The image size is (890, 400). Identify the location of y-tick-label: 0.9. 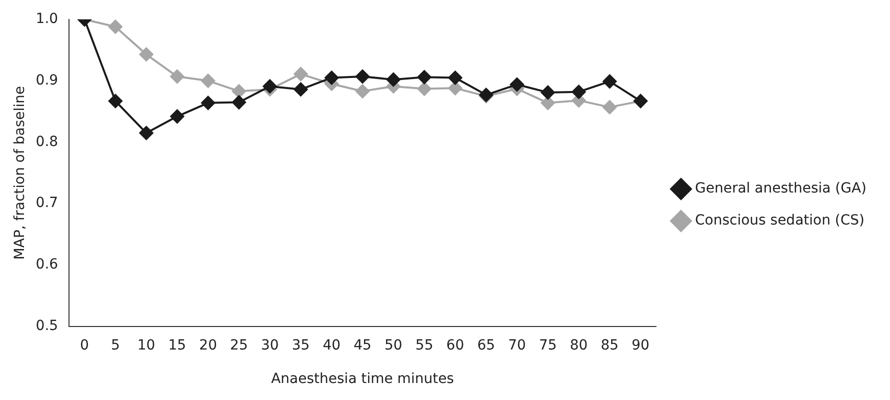
(47, 80).